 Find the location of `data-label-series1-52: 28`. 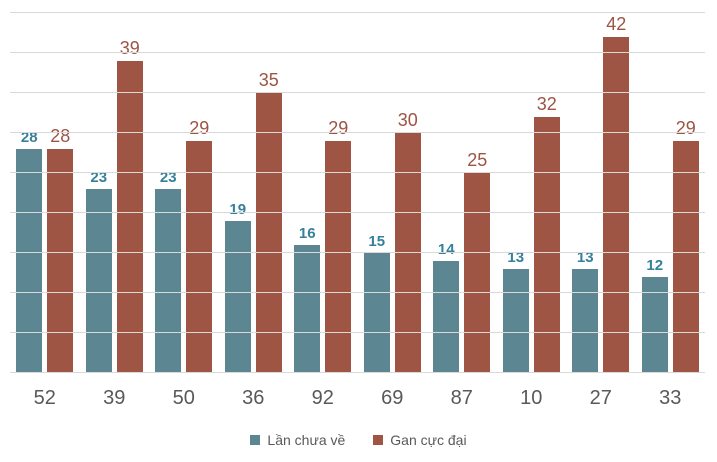

data-label-series1-52: 28 is located at coordinates (60, 136).